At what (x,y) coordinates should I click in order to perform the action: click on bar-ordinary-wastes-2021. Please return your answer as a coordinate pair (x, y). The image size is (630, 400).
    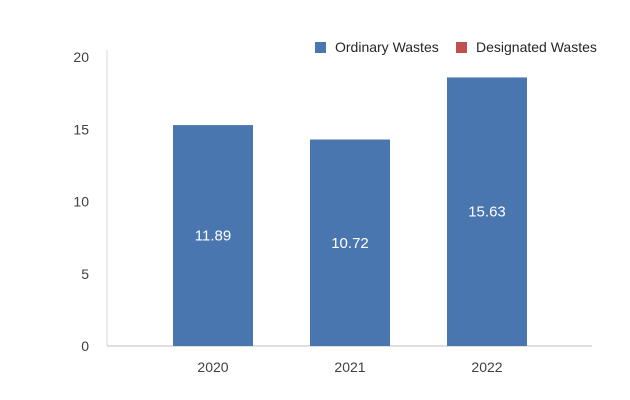
    Looking at the image, I should click on (350, 242).